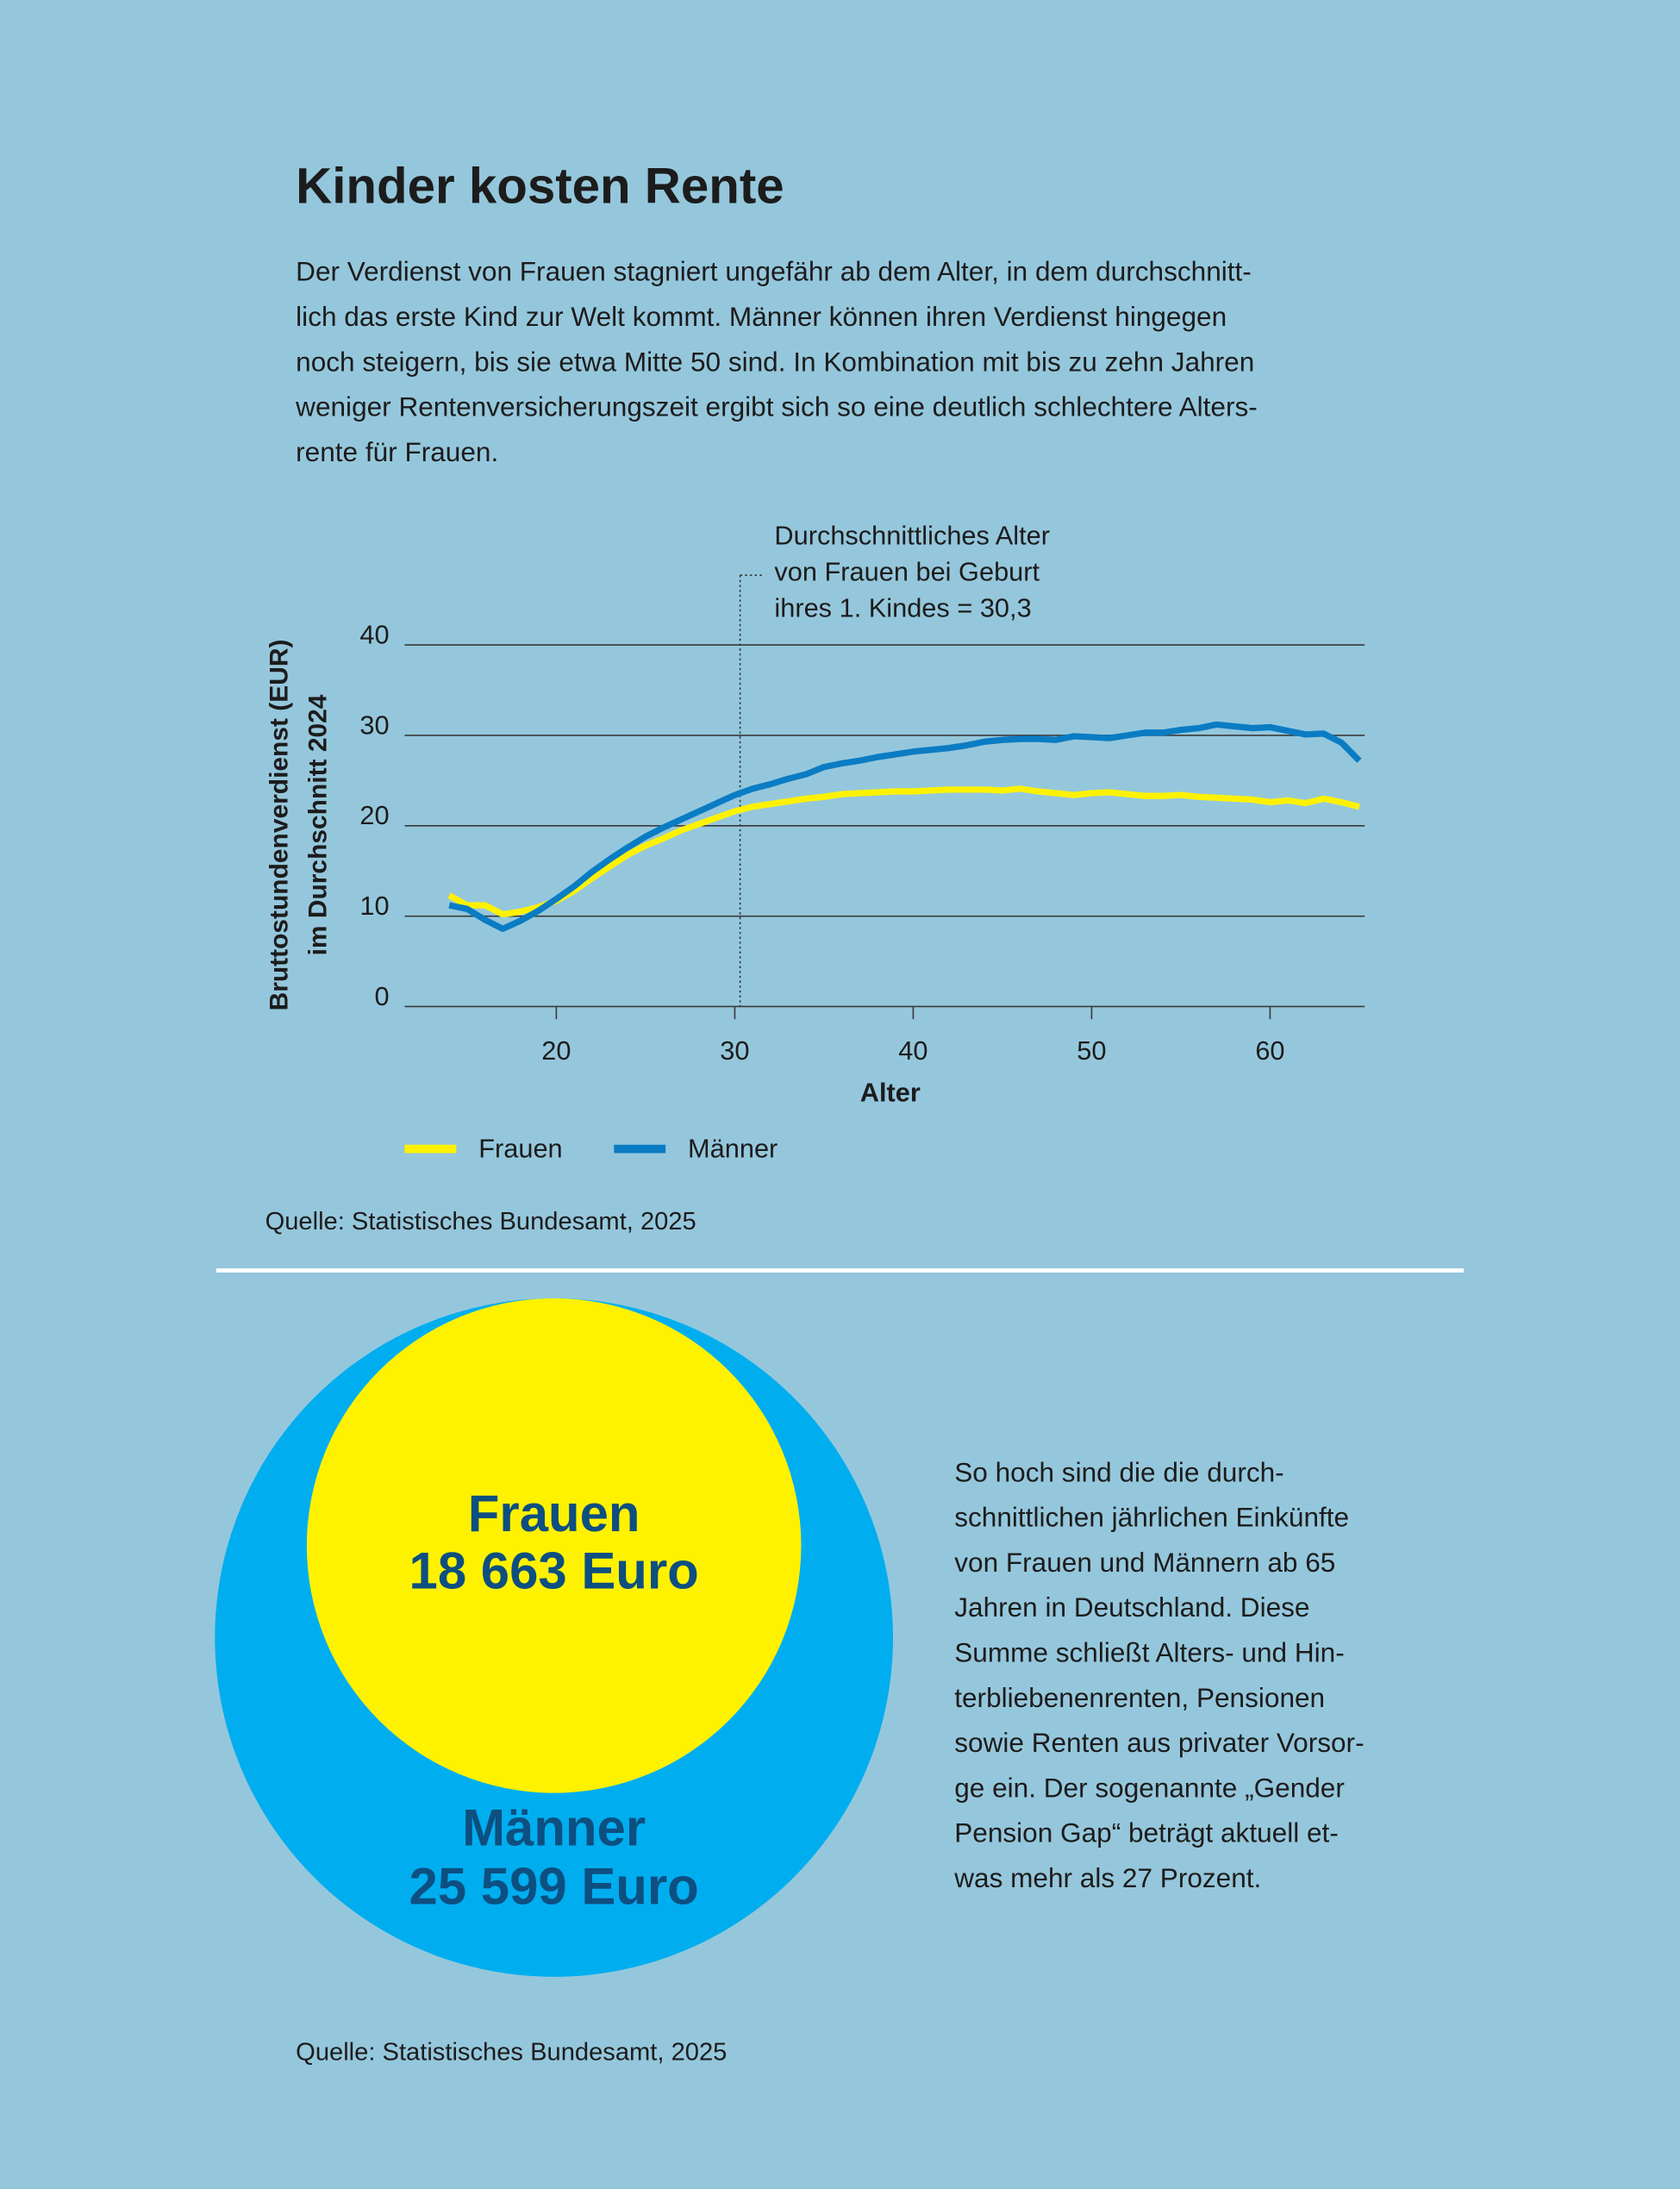 This screenshot has height=2189, width=1680. Describe the element at coordinates (734, 1050) in the screenshot. I see `x-tick-label: 30` at that location.